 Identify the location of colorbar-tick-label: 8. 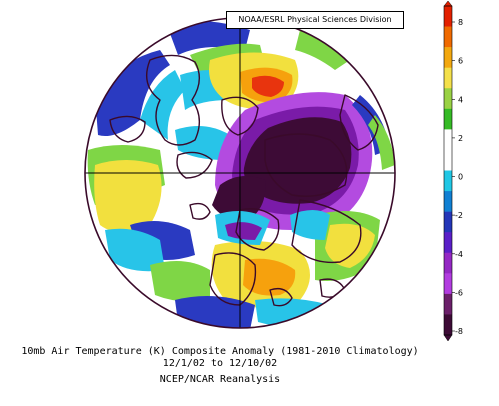
(460, 22).